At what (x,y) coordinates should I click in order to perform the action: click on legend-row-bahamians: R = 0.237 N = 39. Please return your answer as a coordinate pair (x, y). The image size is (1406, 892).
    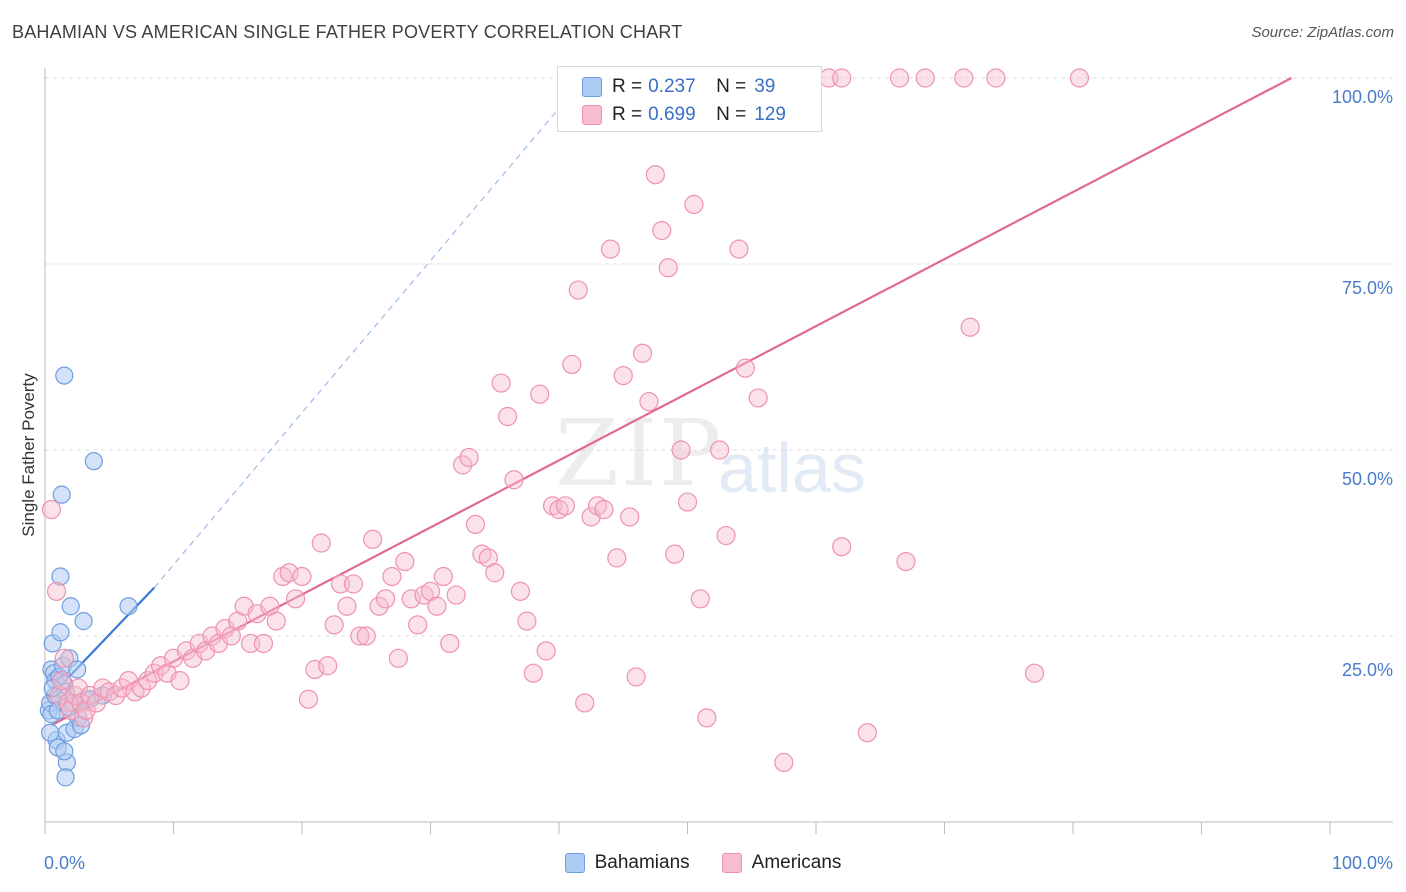
    Looking at the image, I should click on (678, 87).